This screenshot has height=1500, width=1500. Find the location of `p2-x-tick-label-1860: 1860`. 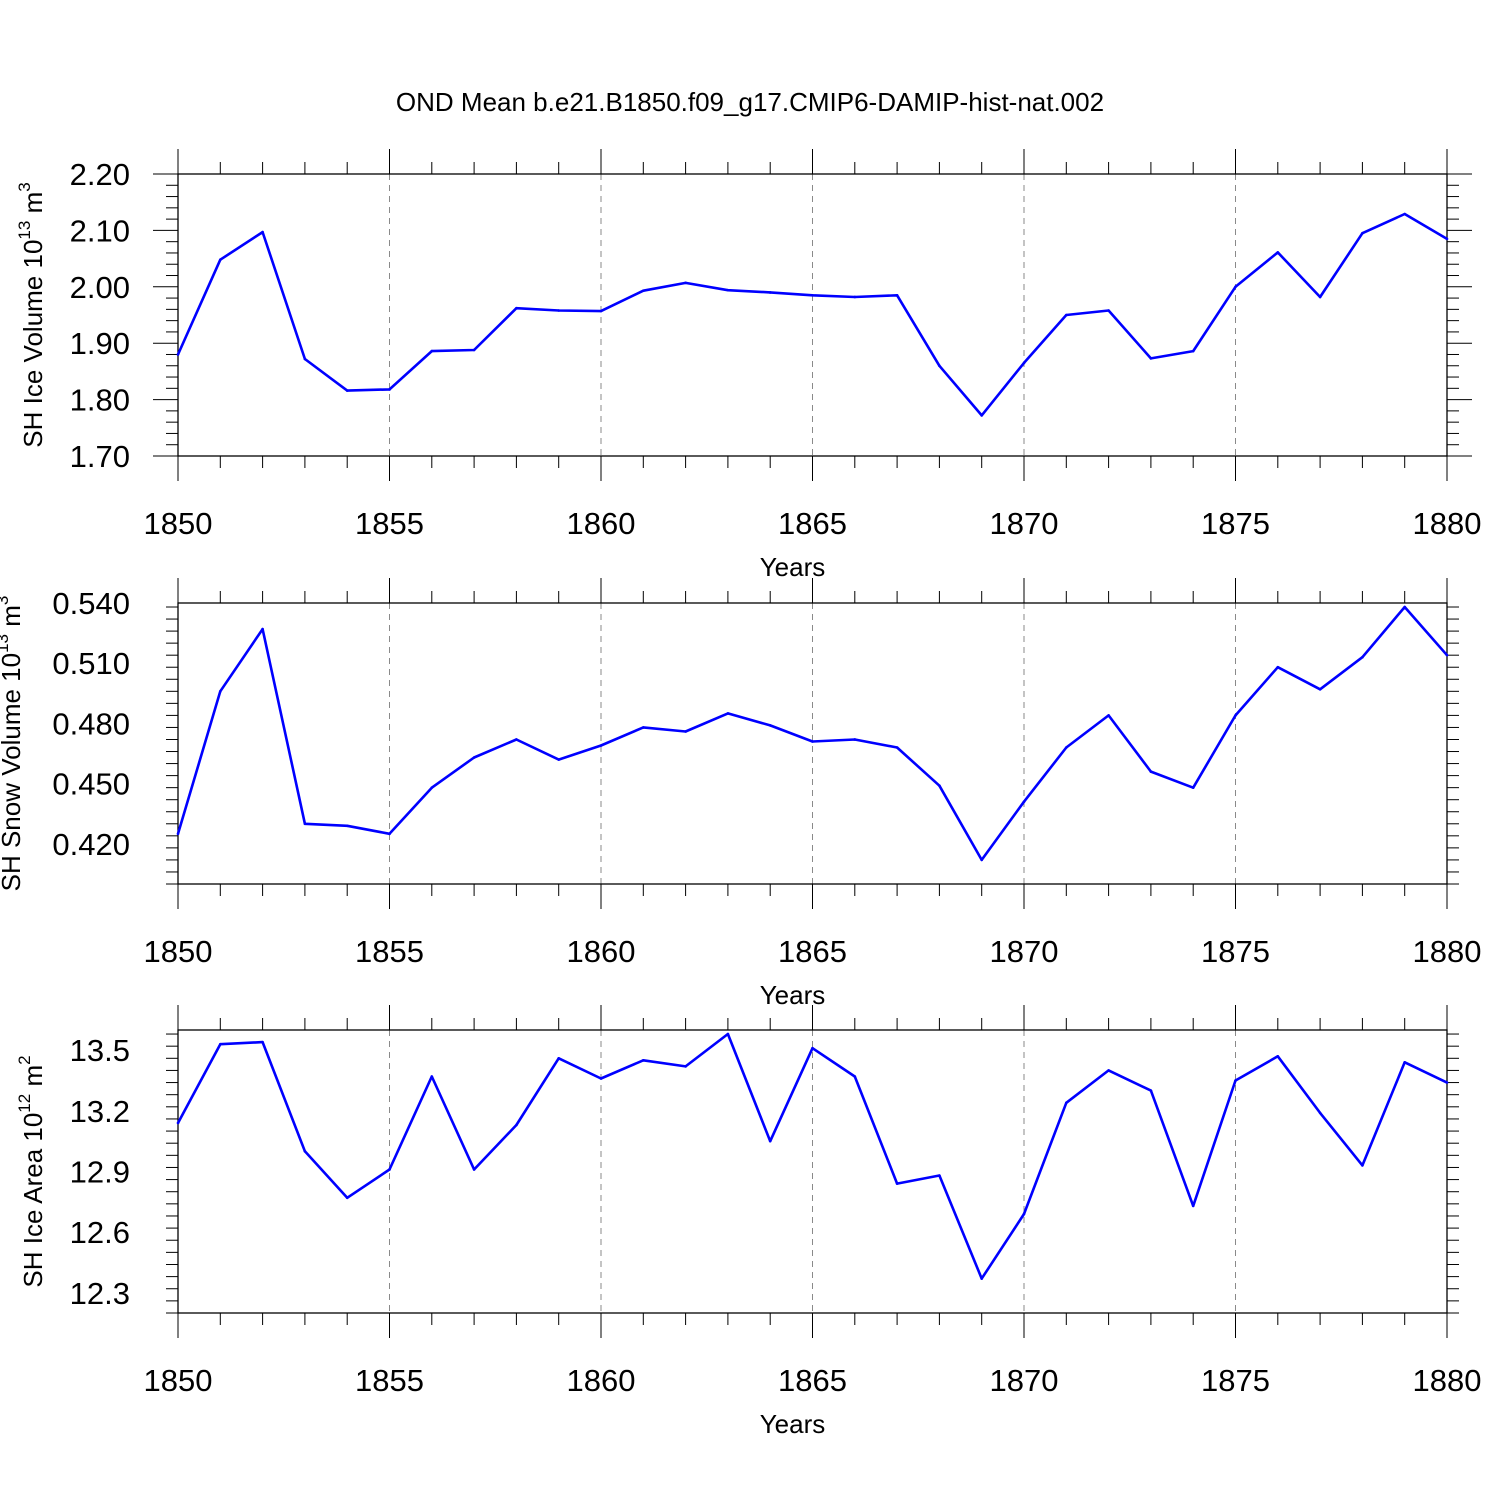

p2-x-tick-label-1860: 1860 is located at coordinates (601, 1380).